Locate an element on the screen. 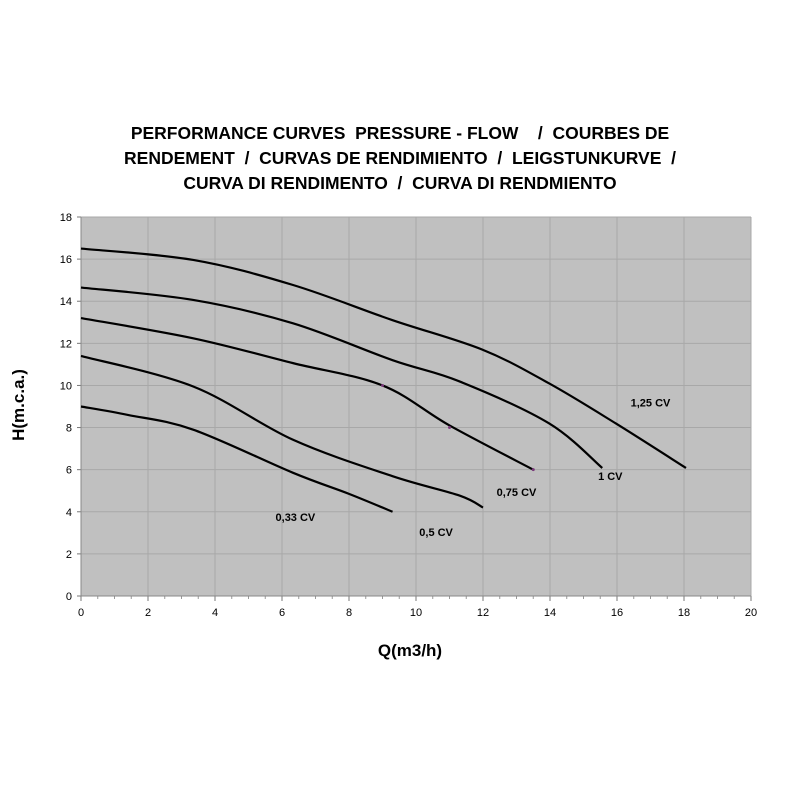  x-tick-label: 12 is located at coordinates (483, 613).